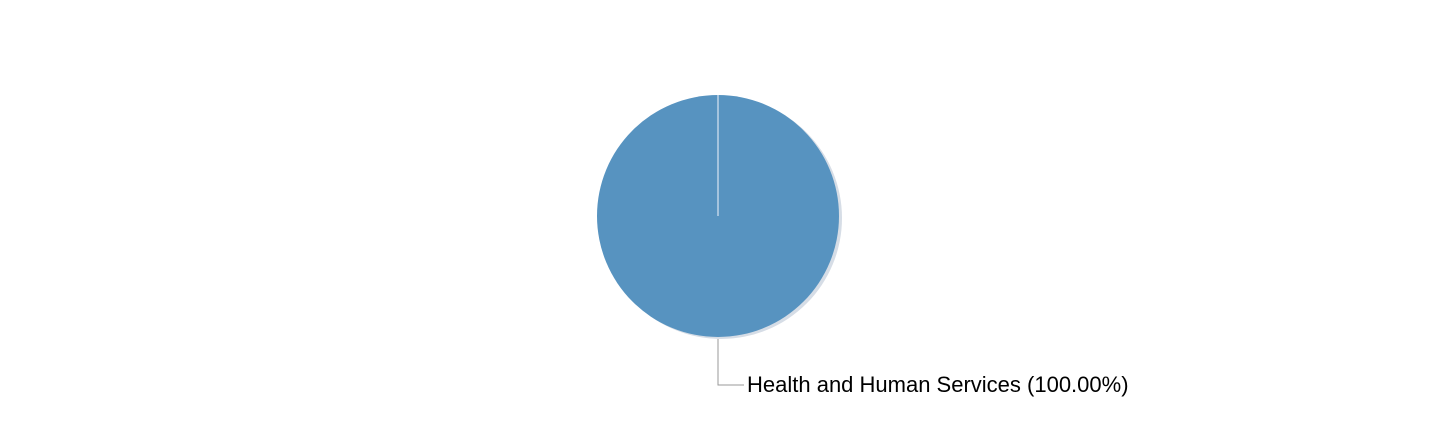 This screenshot has height=432, width=1436. What do you see at coordinates (718, 216) in the screenshot?
I see `pie-slices` at bounding box center [718, 216].